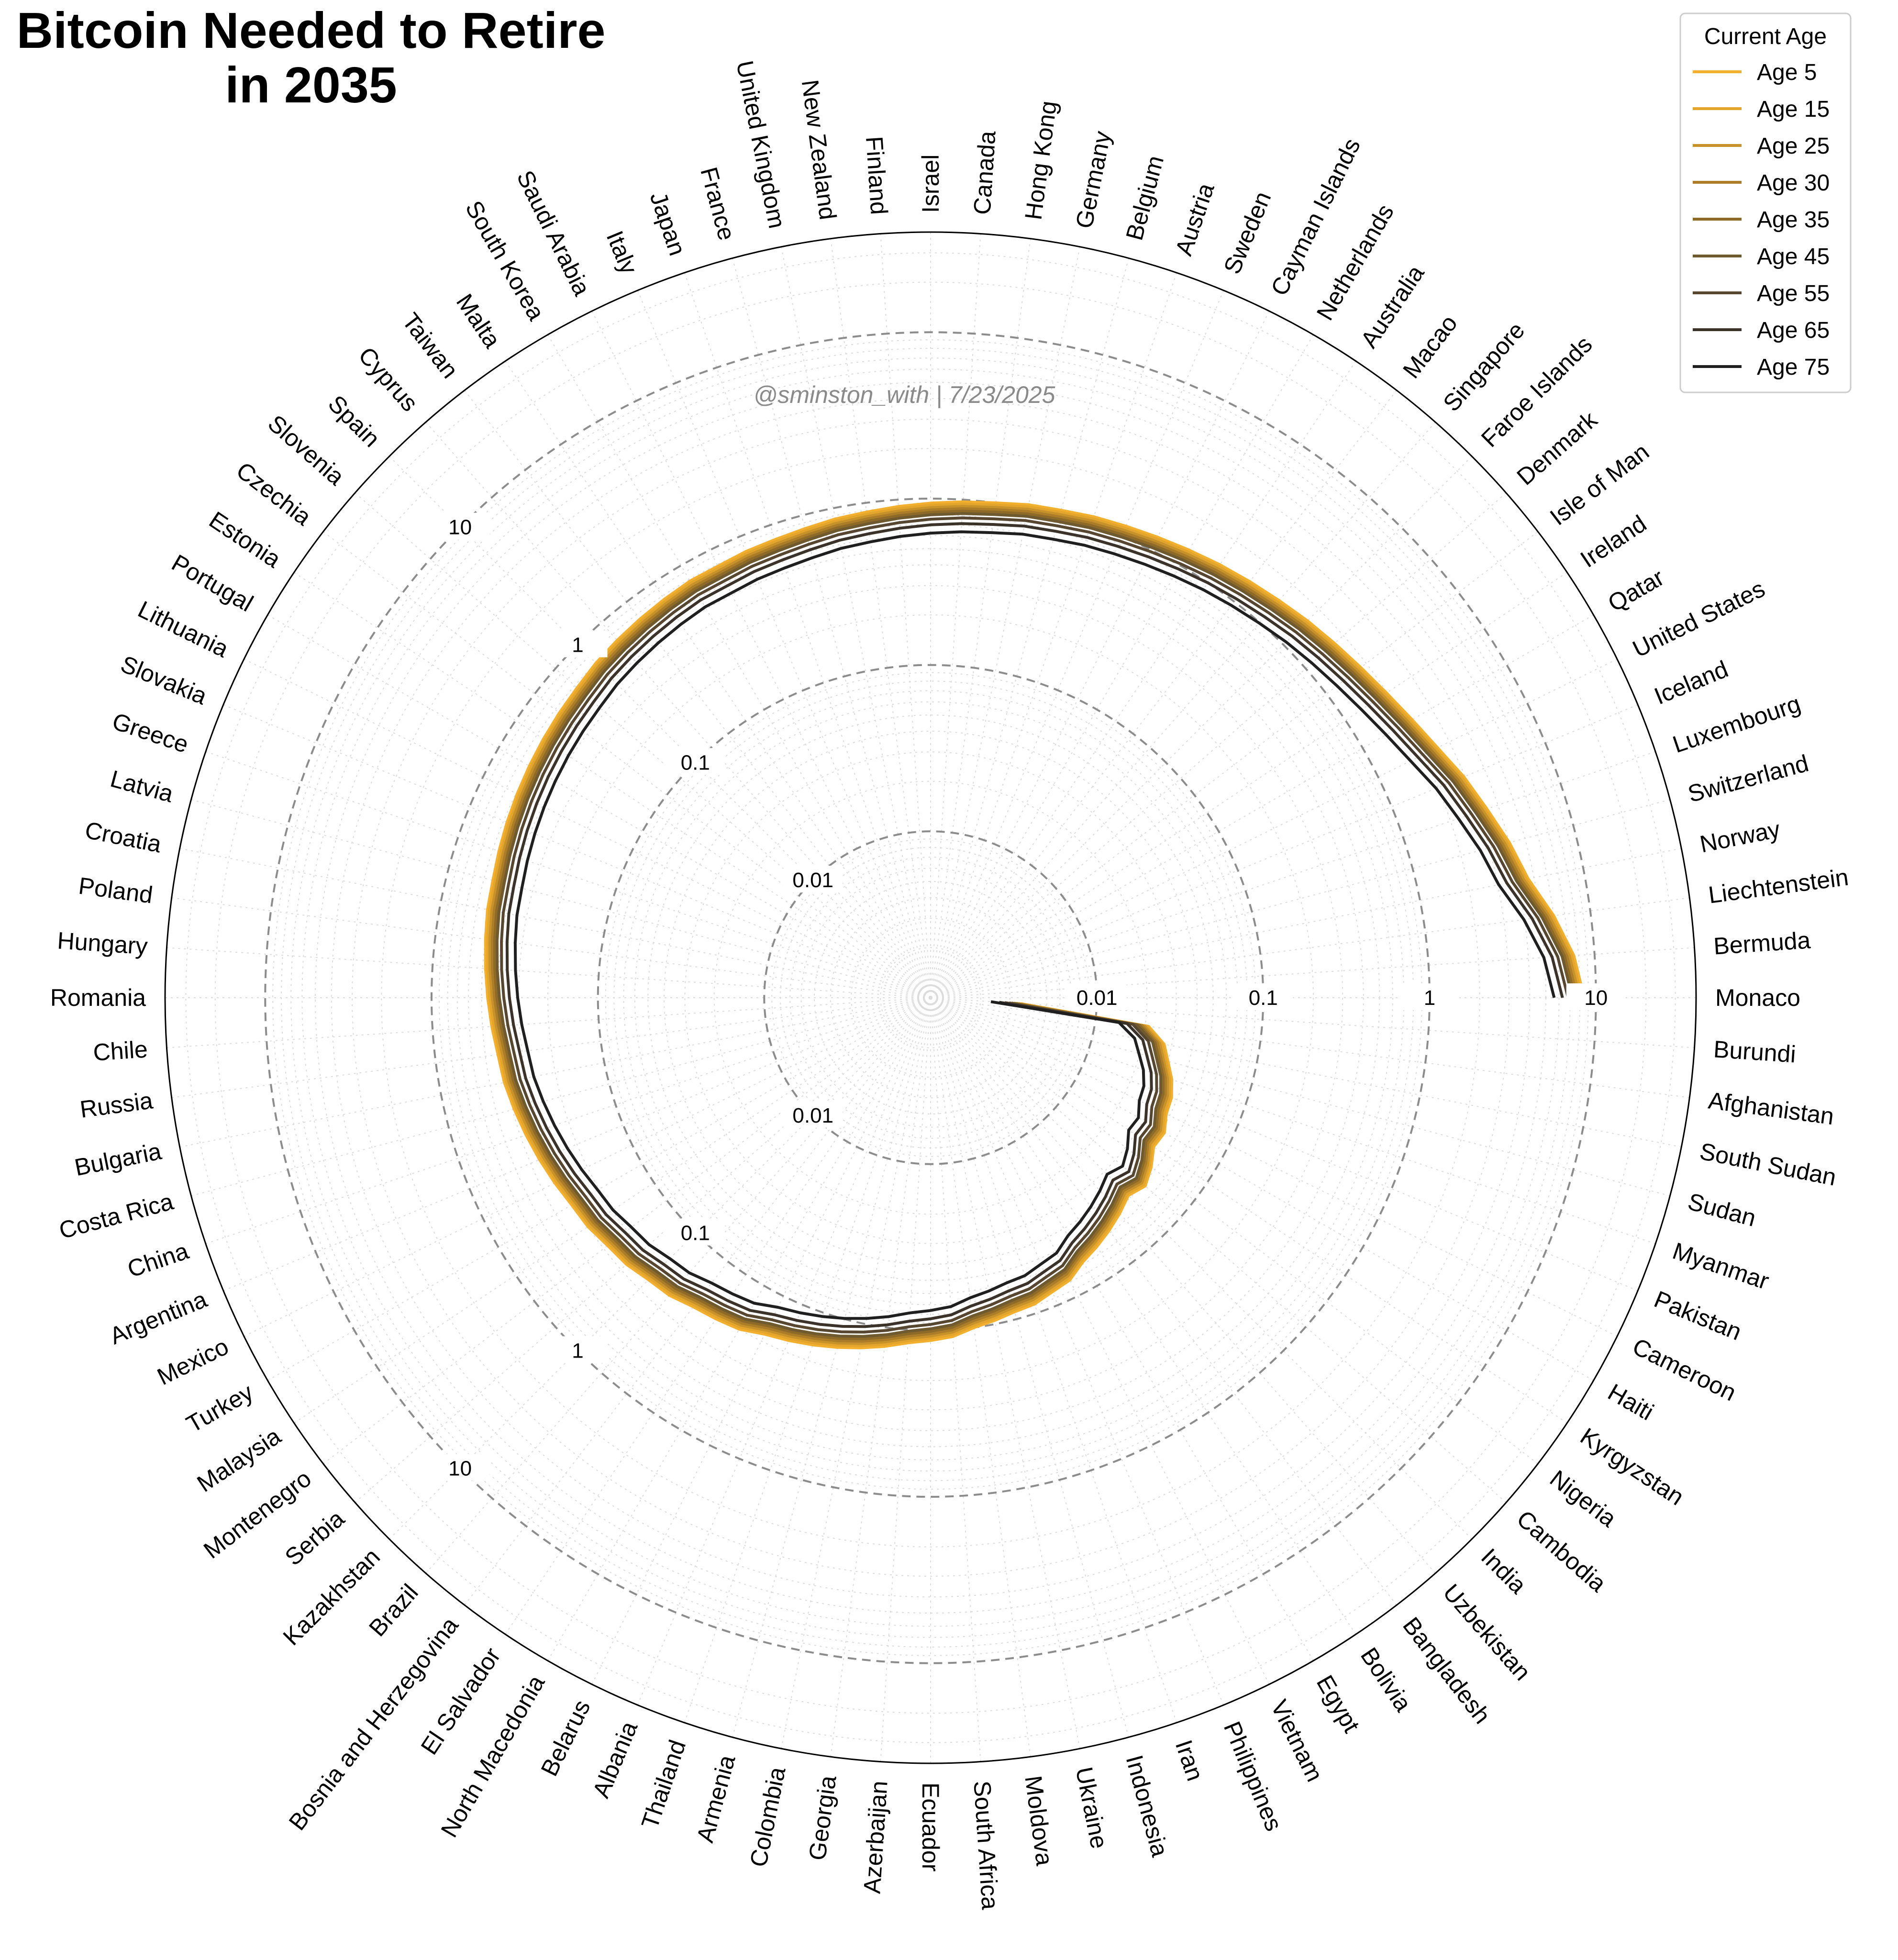 This screenshot has height=1960, width=1898. Describe the element at coordinates (102, 943) in the screenshot. I see `country-label: Hungary` at that location.